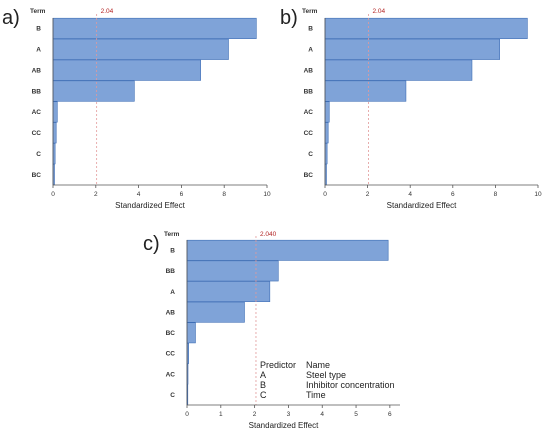  I want to click on panel-label: a), so click(11, 18).